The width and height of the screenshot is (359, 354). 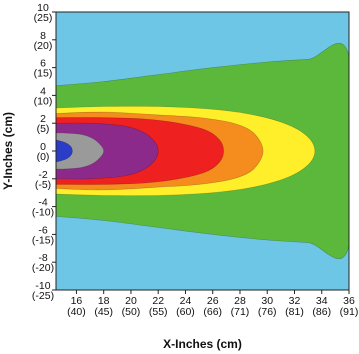 What do you see at coordinates (42, 286) in the screenshot?
I see `y-tick-label: -10` at bounding box center [42, 286].